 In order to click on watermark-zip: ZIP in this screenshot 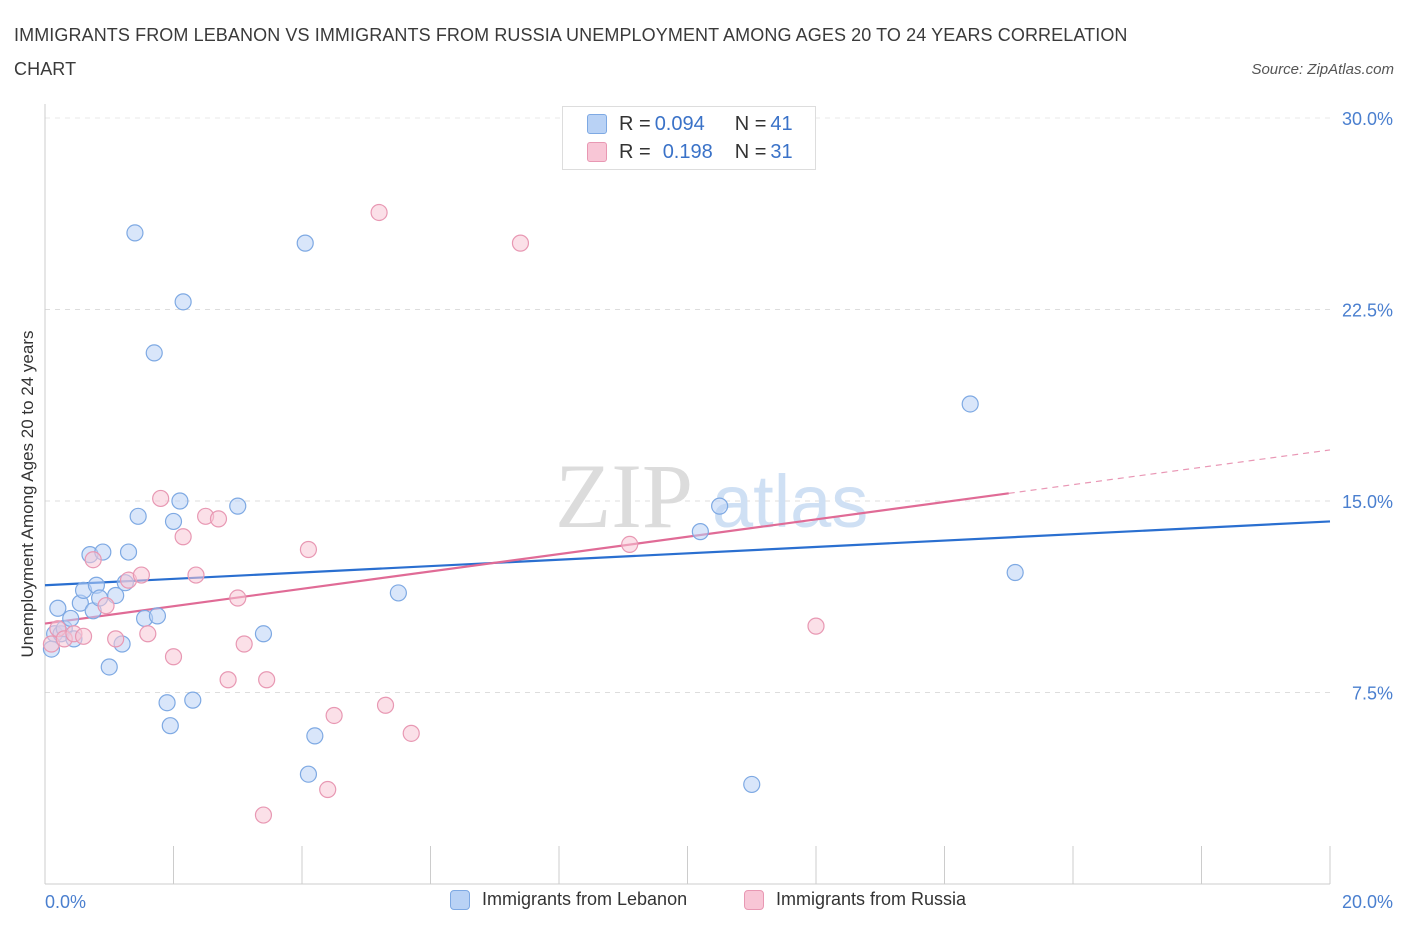, I will do `click(624, 496)`.